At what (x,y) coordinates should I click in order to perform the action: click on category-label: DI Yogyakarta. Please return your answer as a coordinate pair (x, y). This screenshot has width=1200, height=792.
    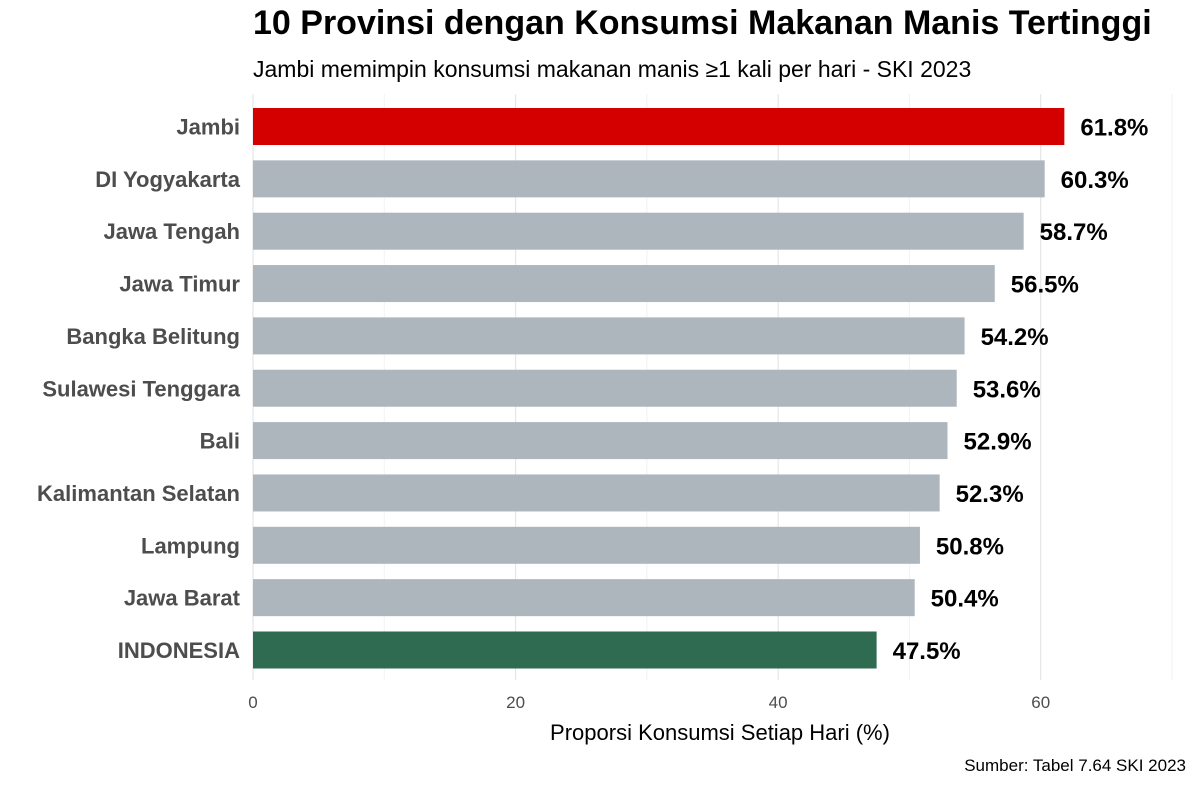
    Looking at the image, I should click on (167, 179).